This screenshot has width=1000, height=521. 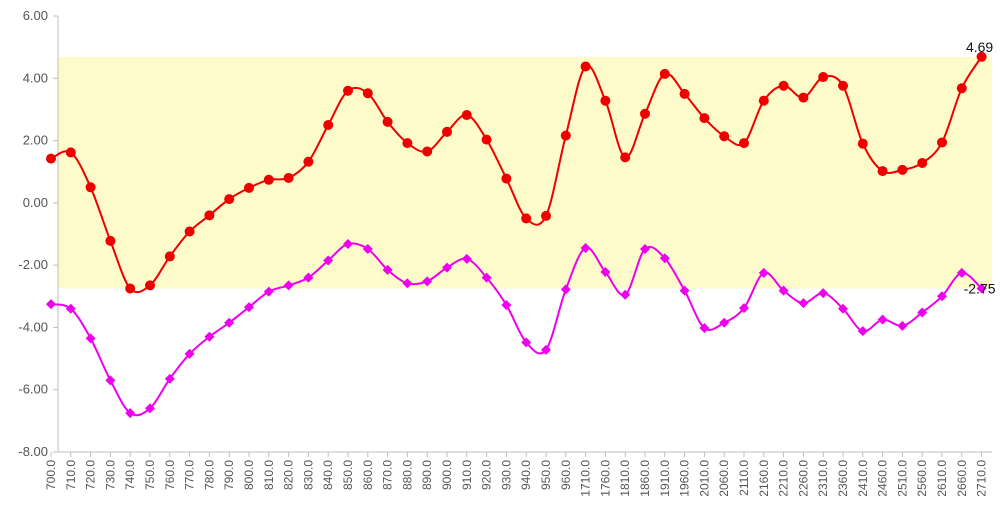 I want to click on x-tick-label: 2510.0, so click(x=902, y=478).